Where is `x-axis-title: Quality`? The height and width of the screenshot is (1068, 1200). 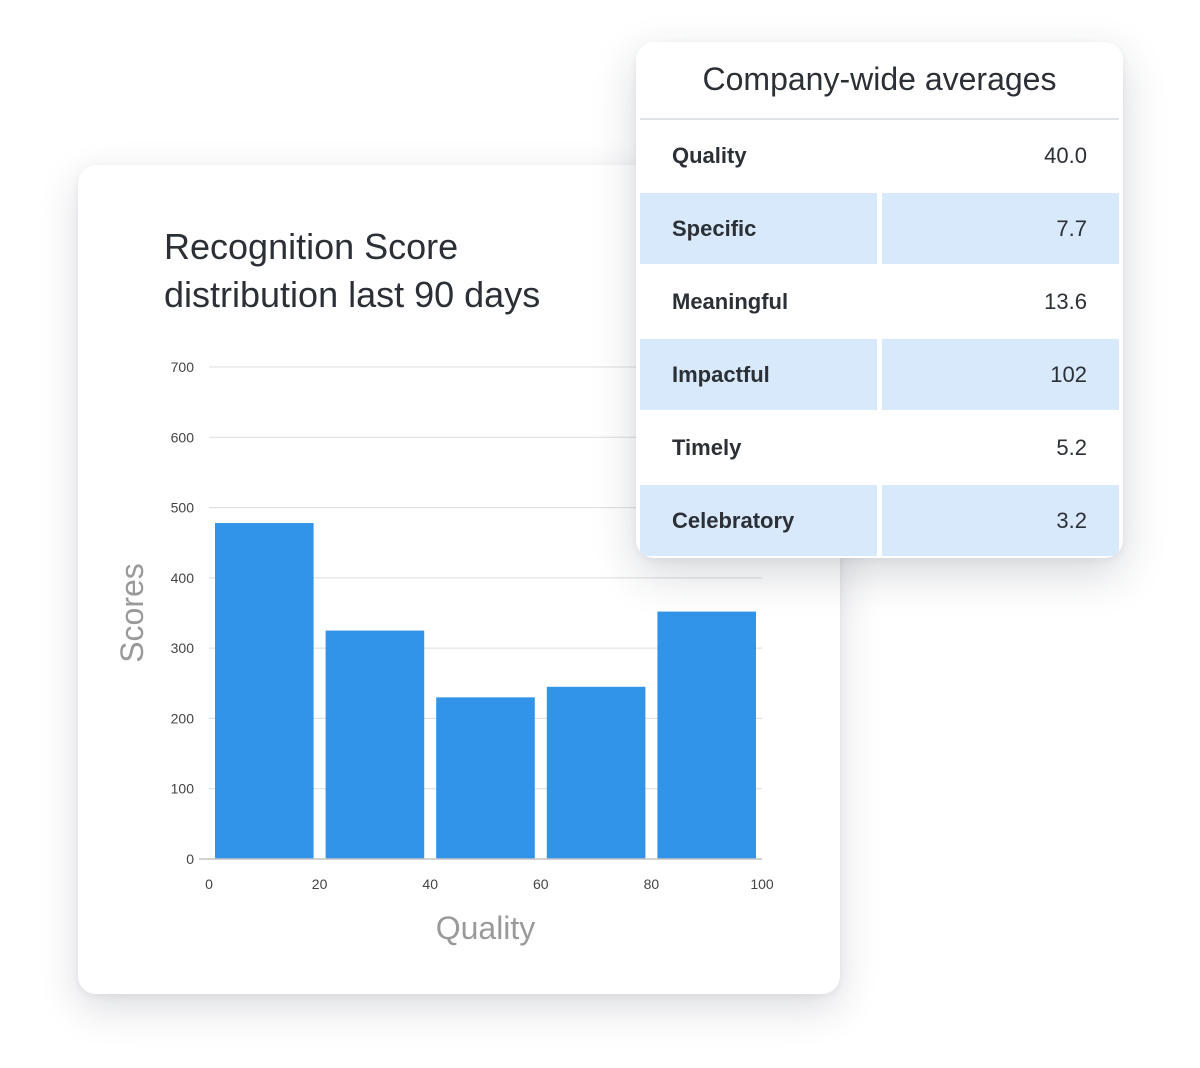
x-axis-title: Quality is located at coordinates (486, 928).